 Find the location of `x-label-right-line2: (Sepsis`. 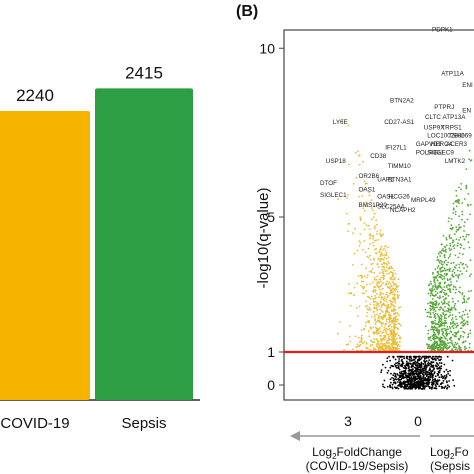

x-label-right-line2: (Sepsis is located at coordinates (450, 466).